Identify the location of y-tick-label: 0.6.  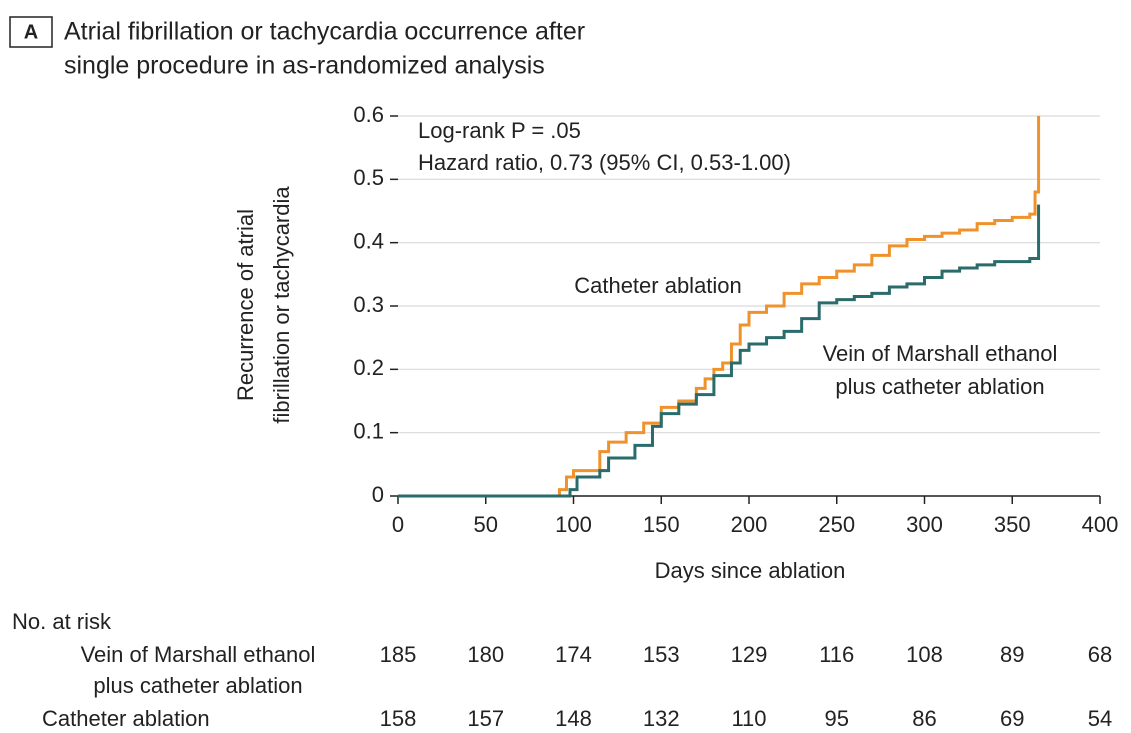
(368, 114).